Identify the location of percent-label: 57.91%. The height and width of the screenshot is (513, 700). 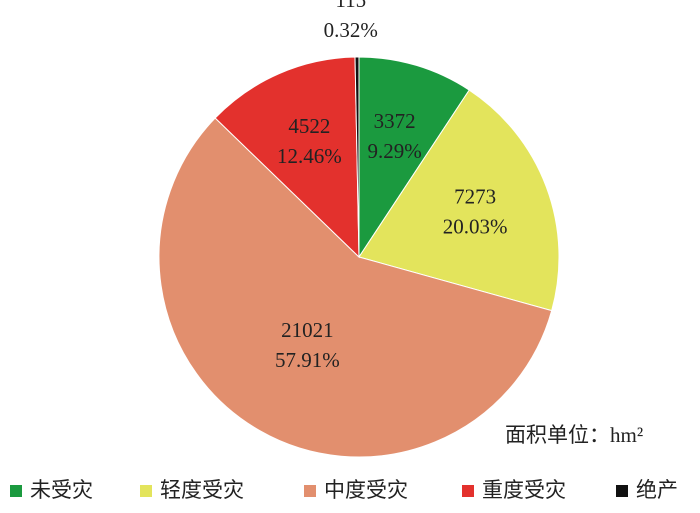
(307, 360).